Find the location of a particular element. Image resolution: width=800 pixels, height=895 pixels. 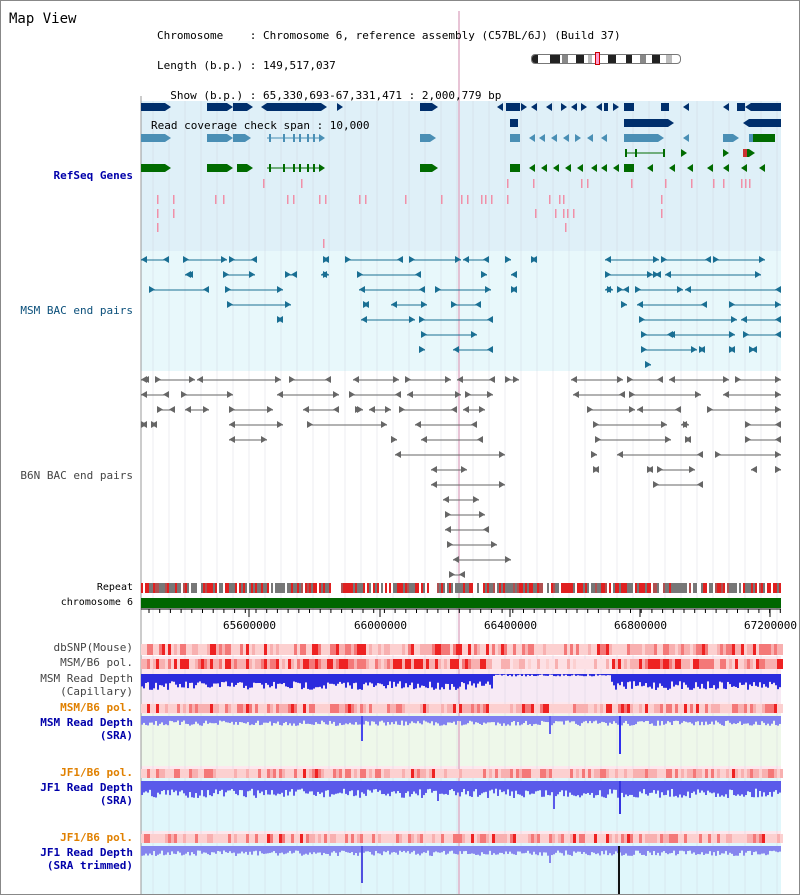

track-label-msm-depth-capillary: MSM Read Depth is located at coordinates (86, 678).